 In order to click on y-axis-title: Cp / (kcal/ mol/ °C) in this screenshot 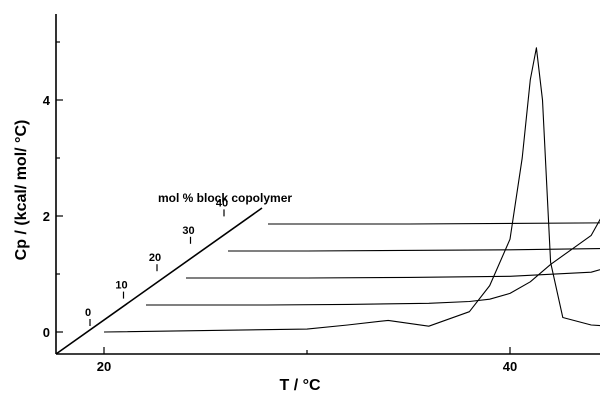, I will do `click(21, 190)`.